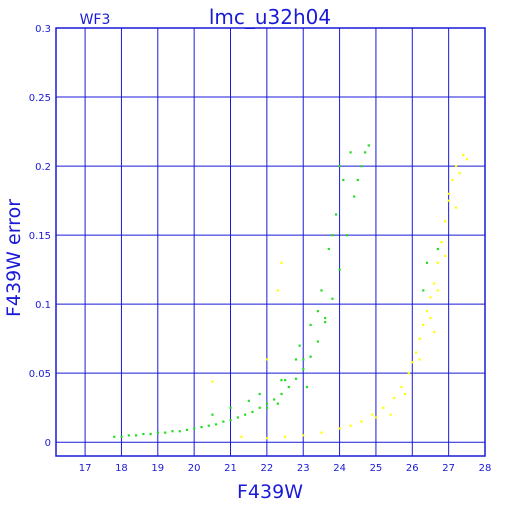 The height and width of the screenshot is (512, 512). I want to click on x-axis-label: F439W, so click(270, 492).